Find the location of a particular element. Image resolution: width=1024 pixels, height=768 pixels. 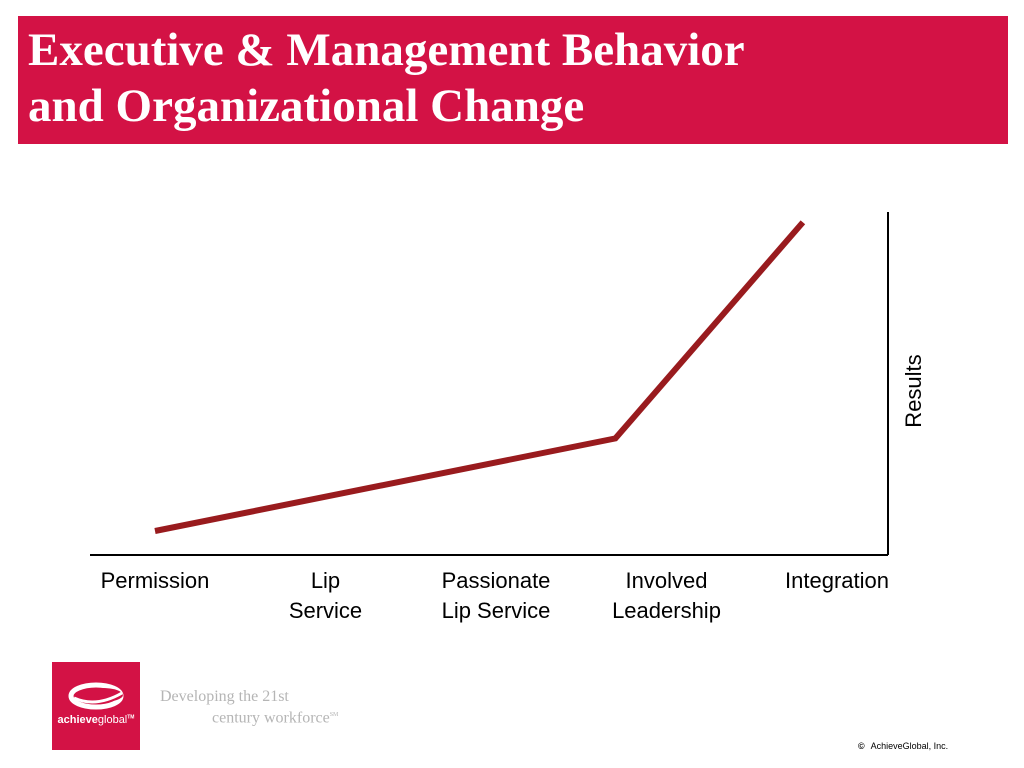

copyright-notice: © AchieveGlobal, Inc. is located at coordinates (903, 746).